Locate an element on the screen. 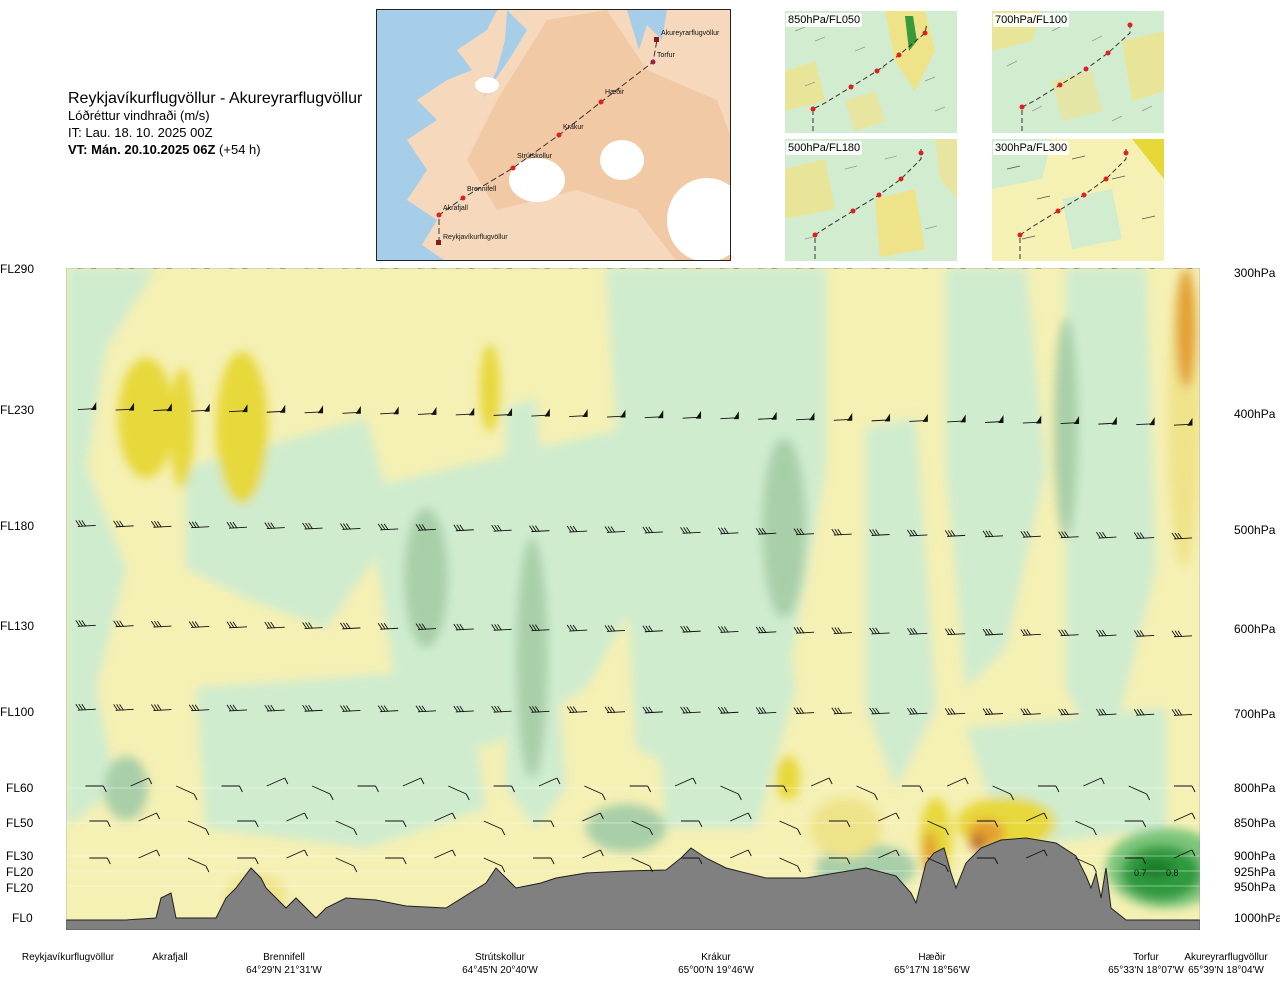 Image resolution: width=1280 pixels, height=981 pixels. p-tick-700: 700hPa is located at coordinates (1255, 714).